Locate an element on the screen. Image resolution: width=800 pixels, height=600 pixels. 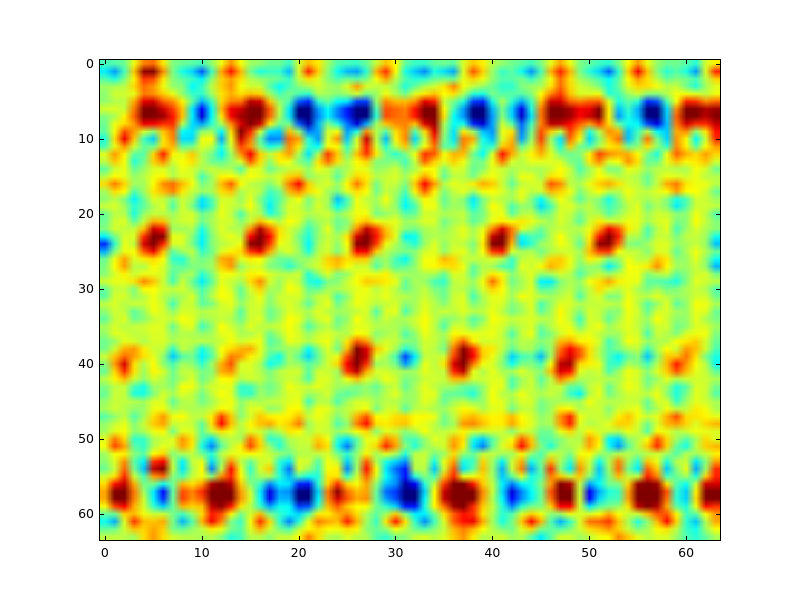
x-tick-label: 20 is located at coordinates (298, 552).